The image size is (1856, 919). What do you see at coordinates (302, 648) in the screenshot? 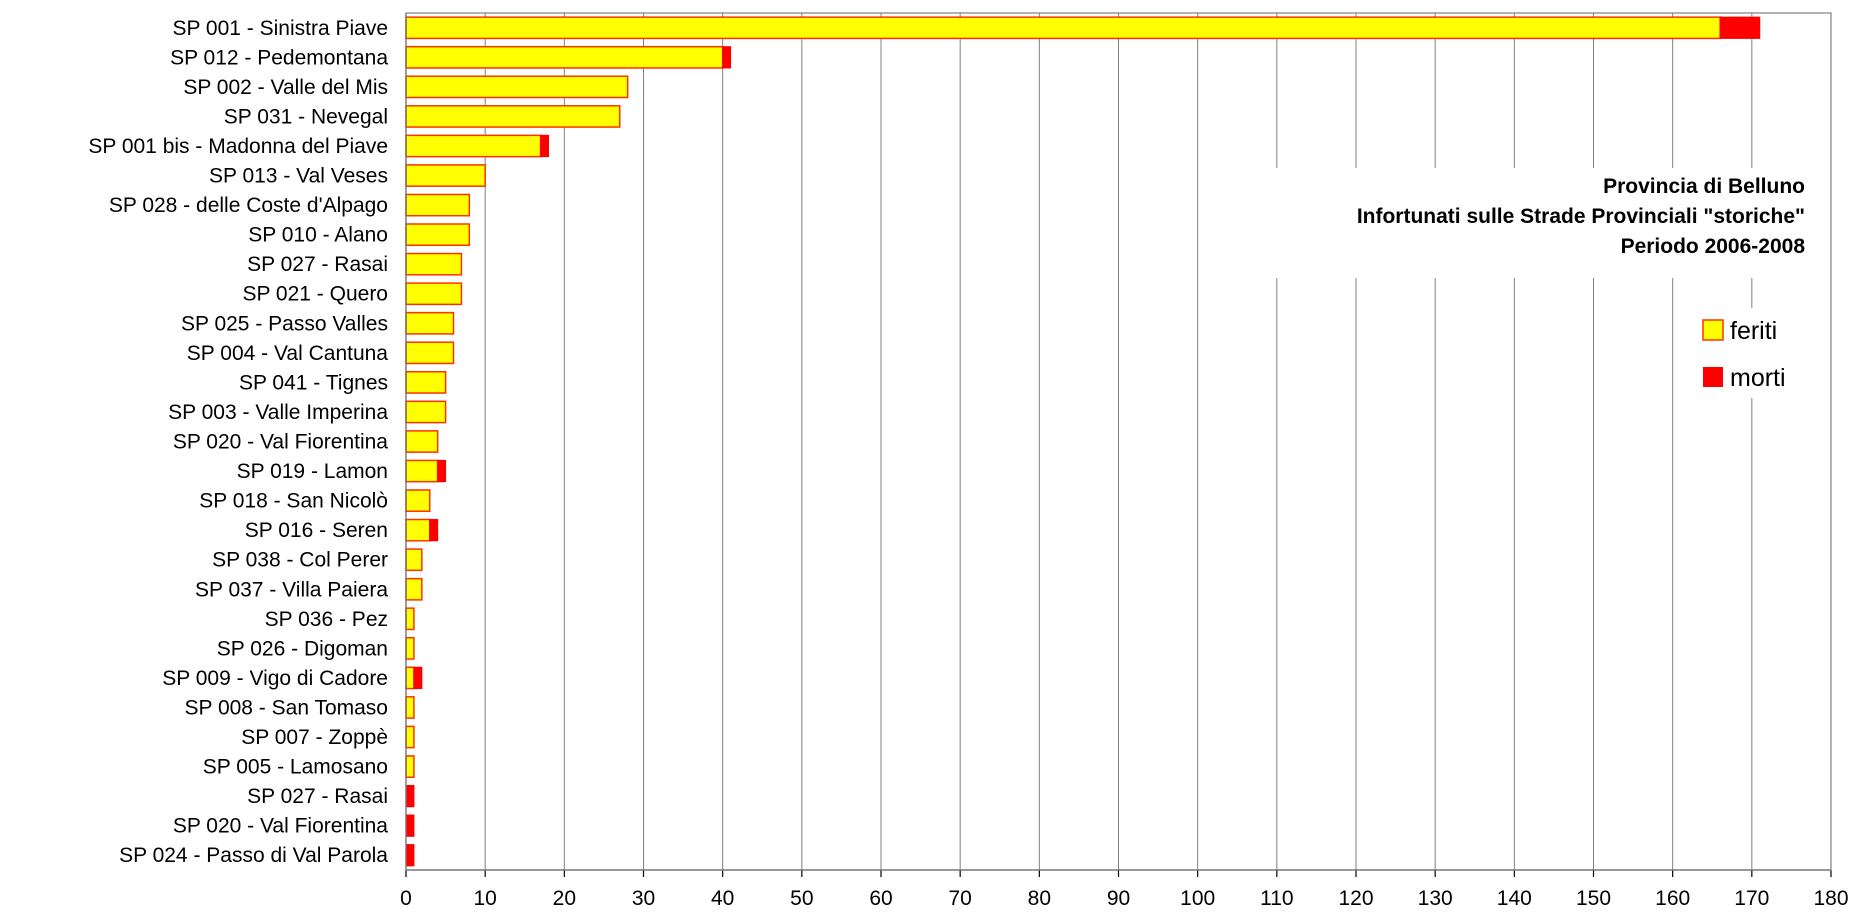
I see `category-label: SP 026 - Digoman` at bounding box center [302, 648].